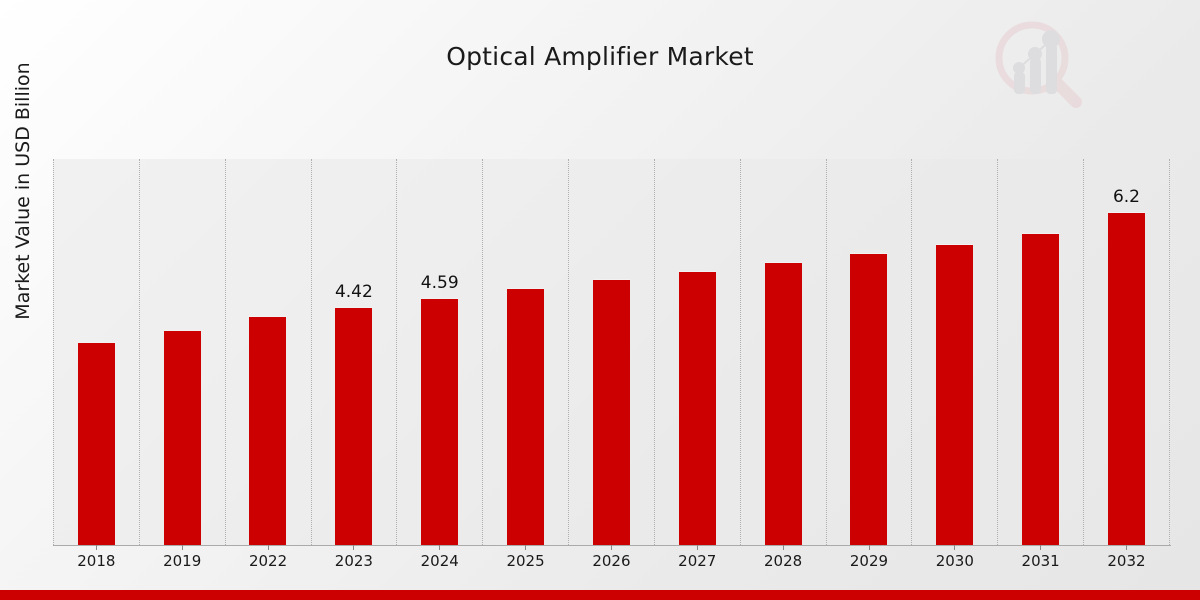  What do you see at coordinates (611, 561) in the screenshot?
I see `x-tick-label: 2026` at bounding box center [611, 561].